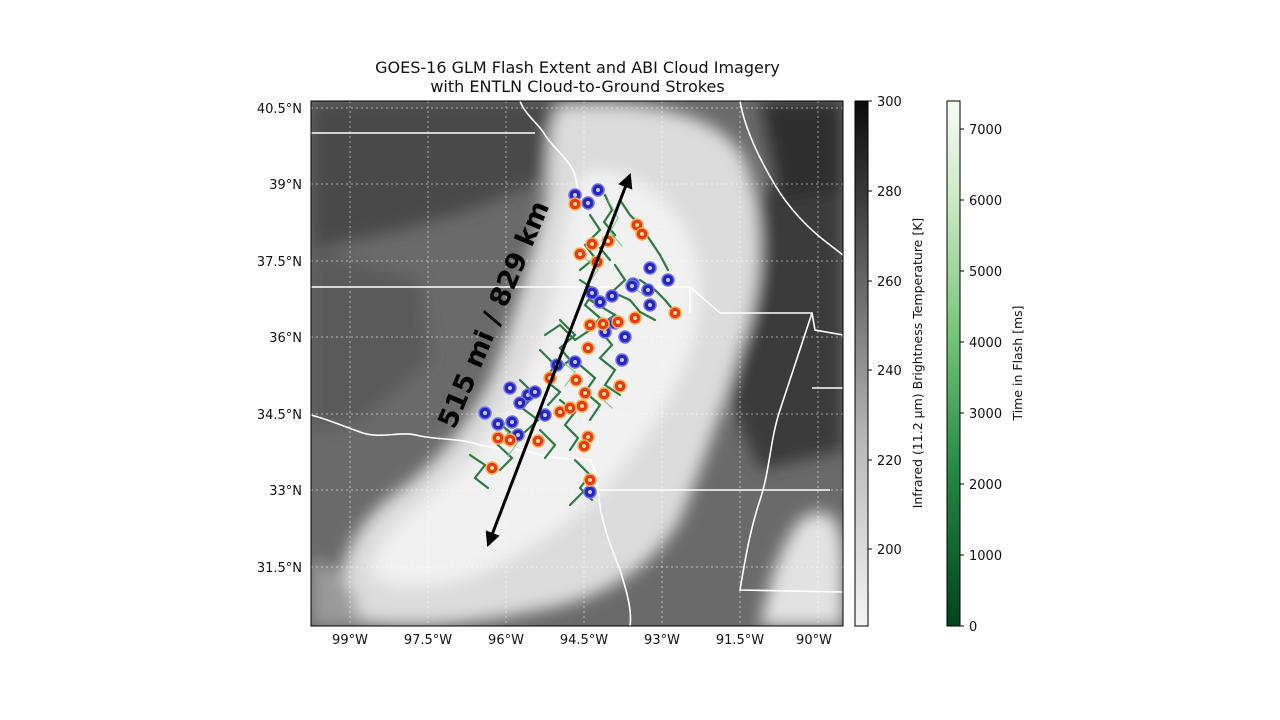 The height and width of the screenshot is (720, 1280). Describe the element at coordinates (953, 363) in the screenshot. I see `time-colorbar-gradient` at that location.